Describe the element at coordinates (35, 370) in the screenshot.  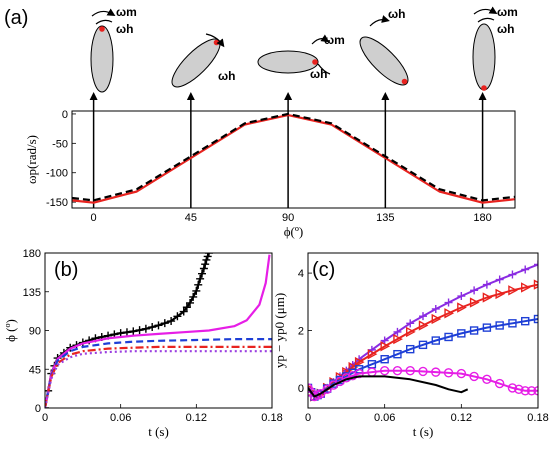
I see `y-tick-label: 45` at that location.